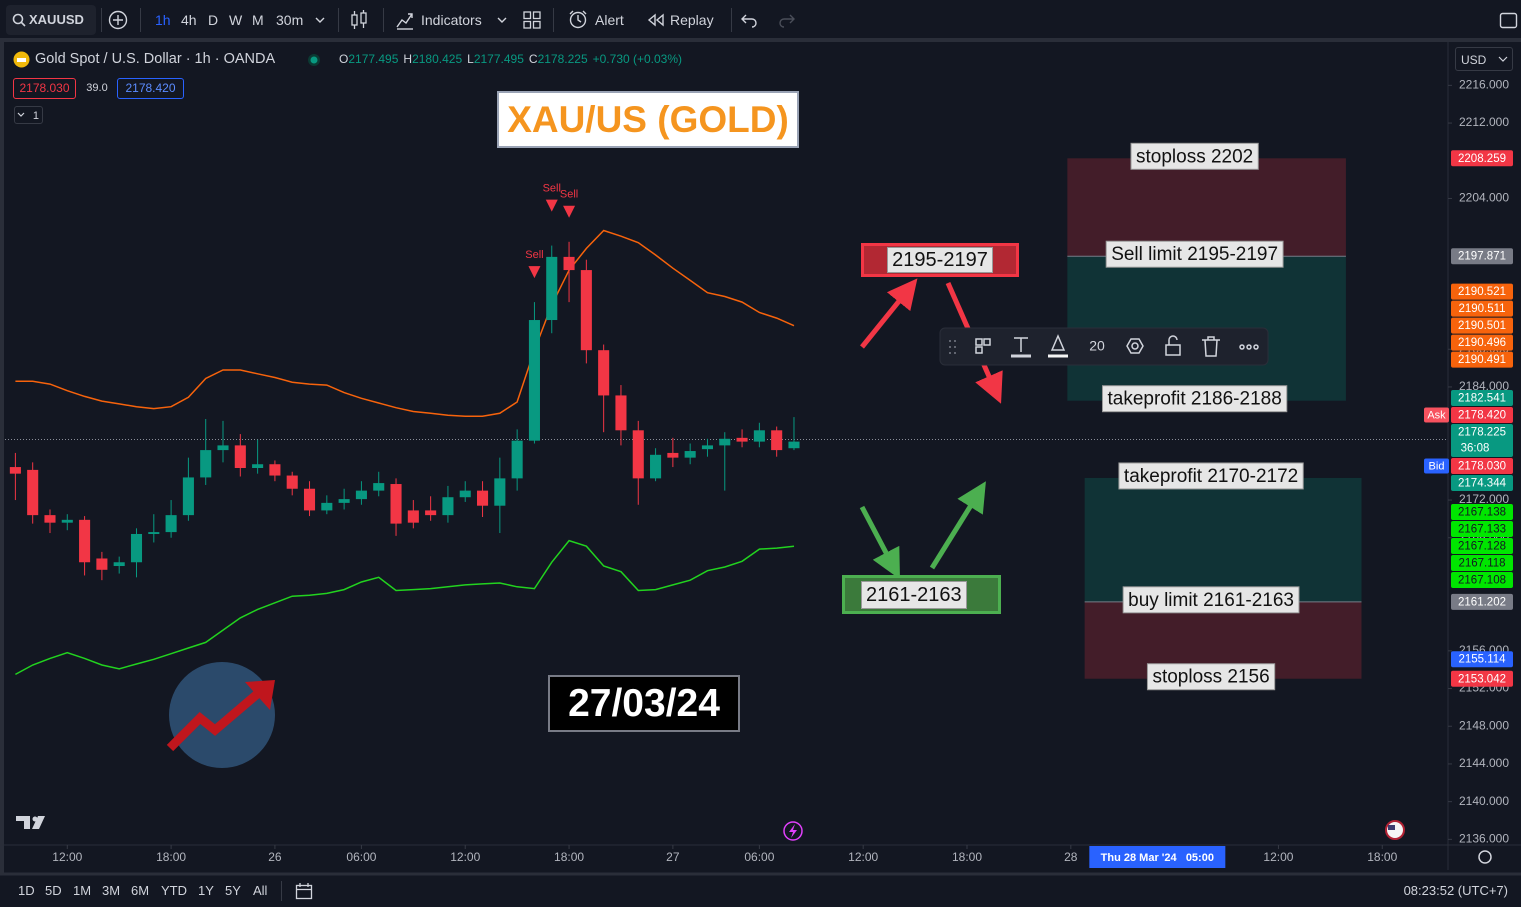 This screenshot has height=907, width=1521. I want to click on symbol-search, so click(51, 20).